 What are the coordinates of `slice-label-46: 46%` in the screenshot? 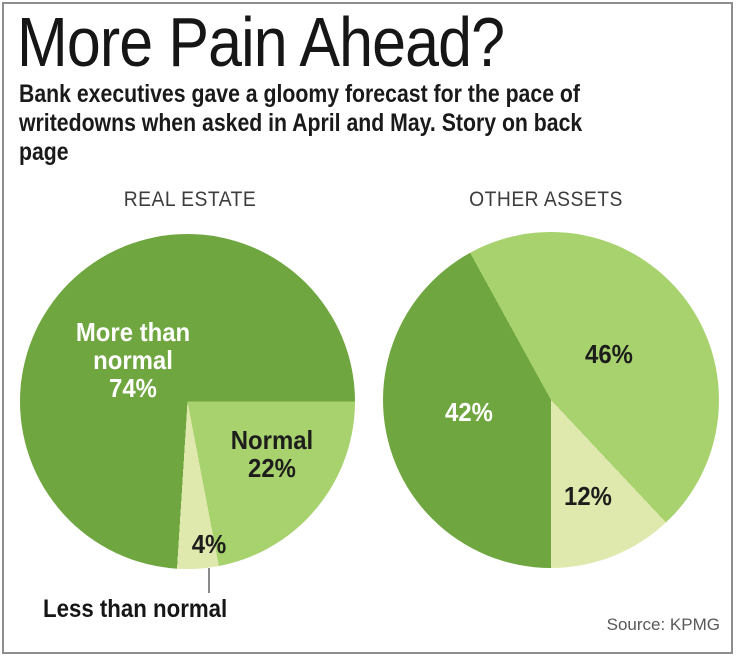 It's located at (609, 354).